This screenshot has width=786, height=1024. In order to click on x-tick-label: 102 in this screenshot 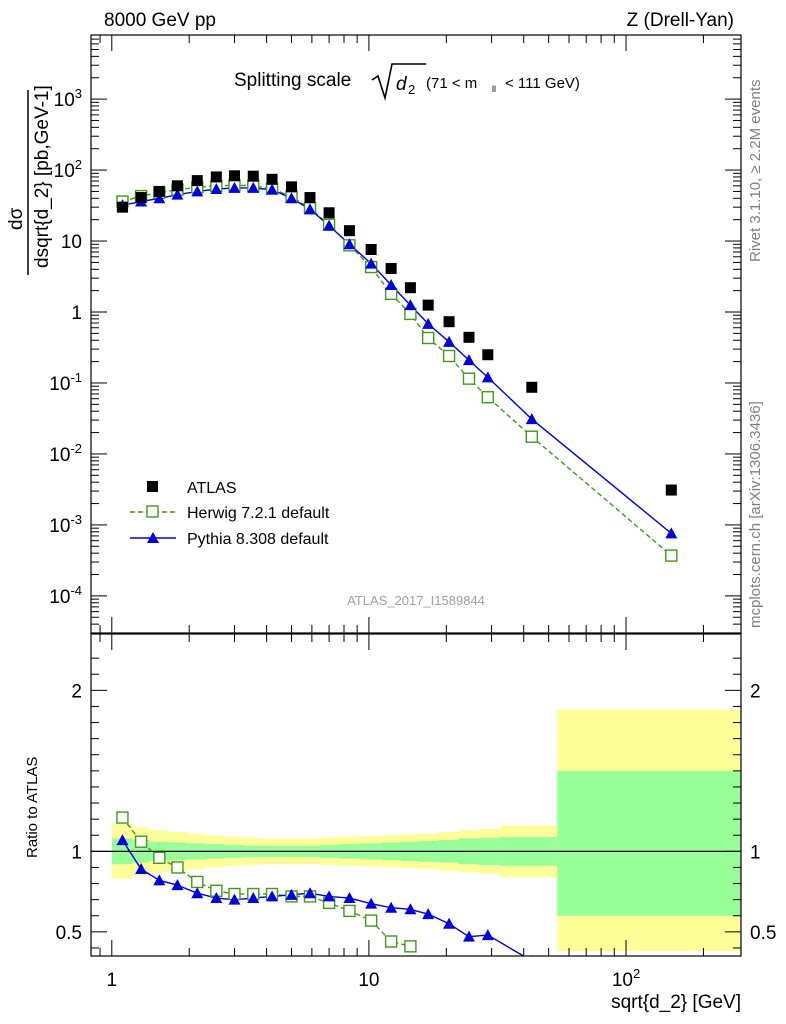, I will do `click(626, 978)`.